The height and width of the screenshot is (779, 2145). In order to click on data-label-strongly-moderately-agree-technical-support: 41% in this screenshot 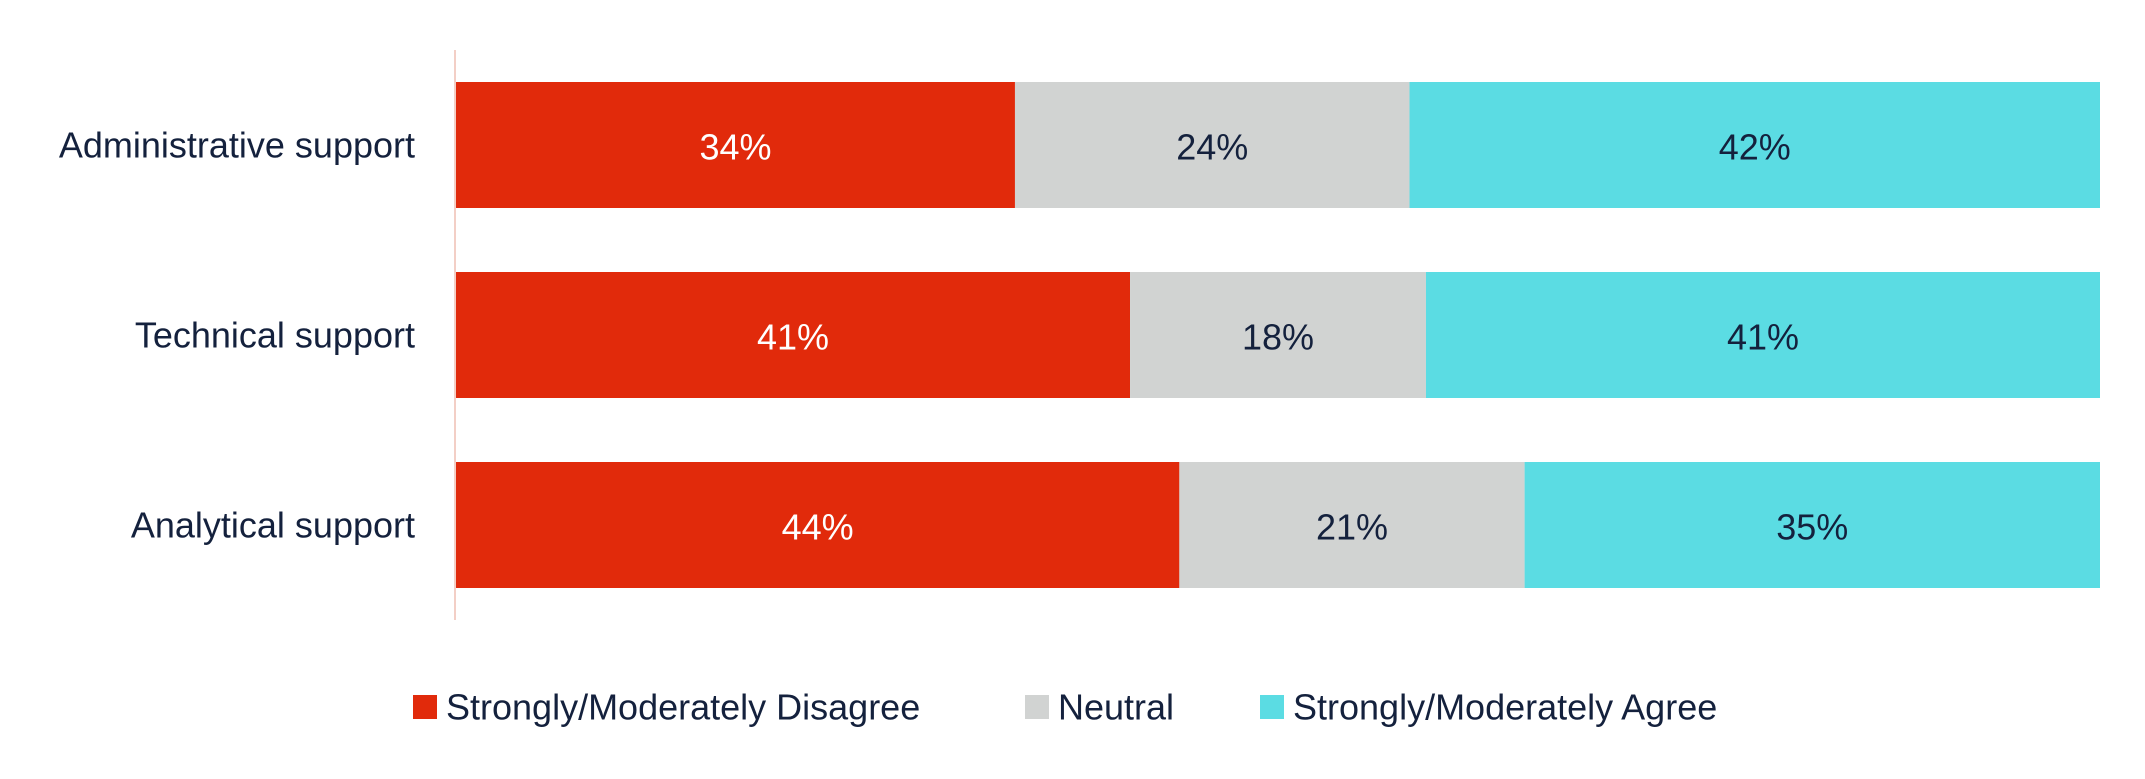, I will do `click(1763, 337)`.